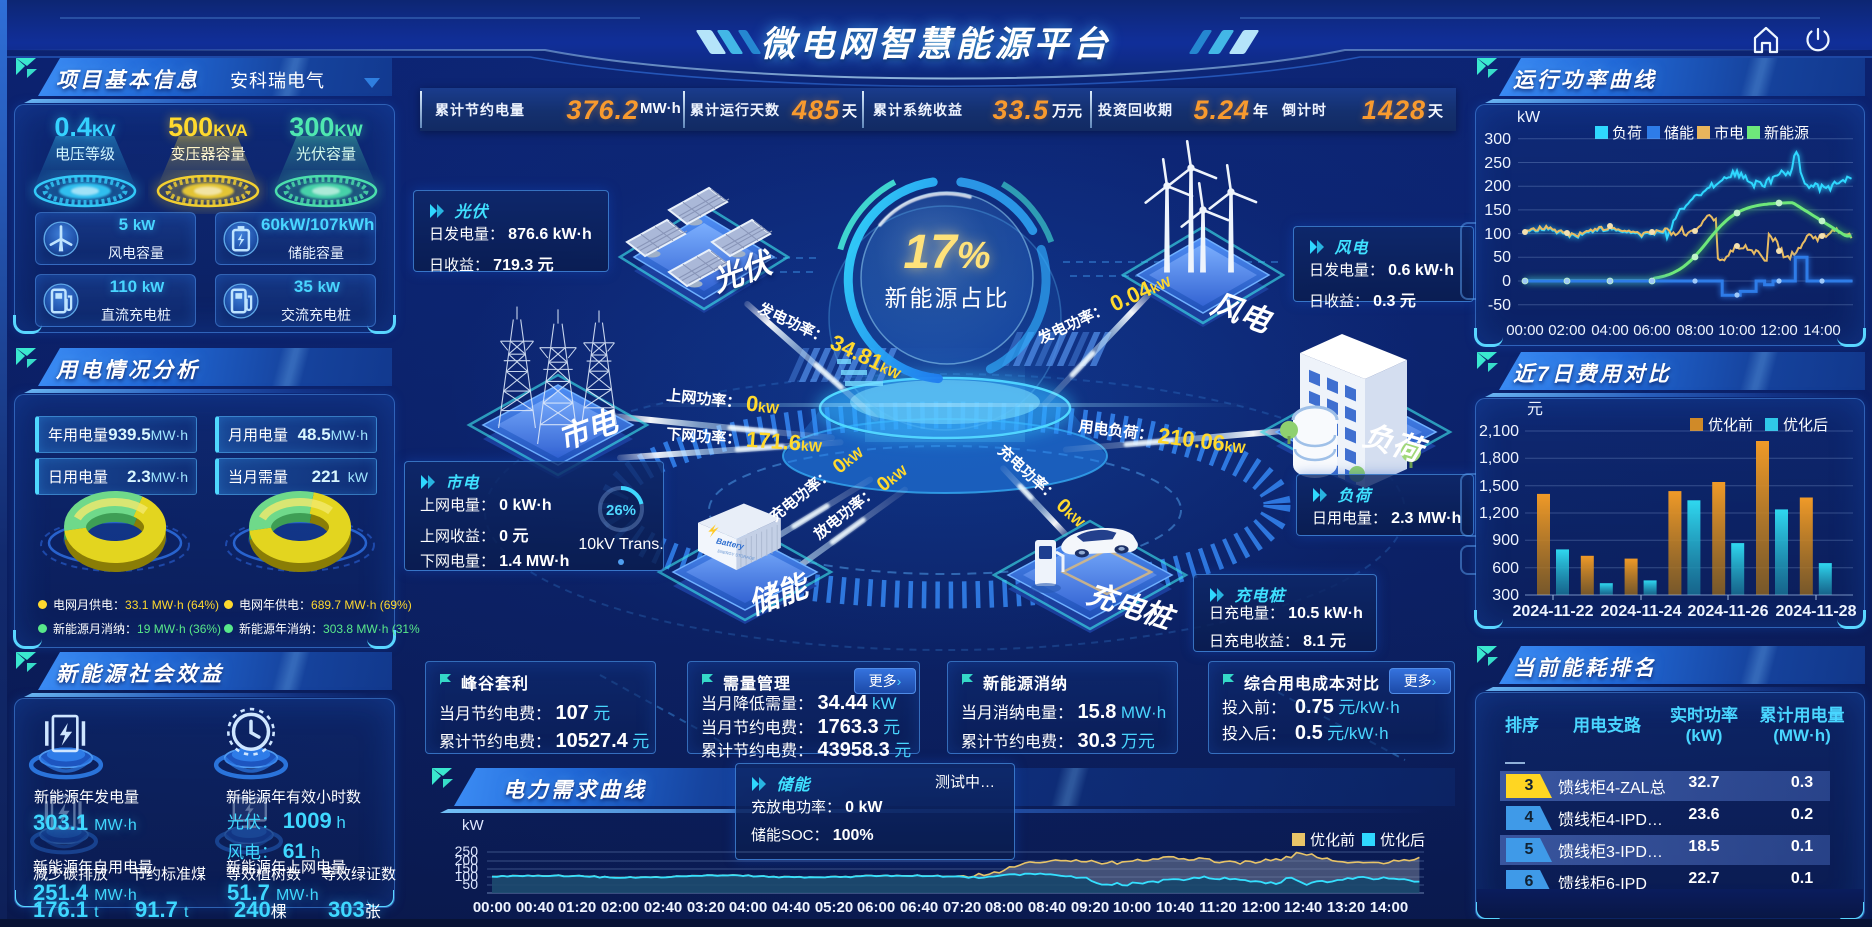 The image size is (1872, 927). What do you see at coordinates (663, 907) in the screenshot?
I see `svg-text: 02:40` at bounding box center [663, 907].